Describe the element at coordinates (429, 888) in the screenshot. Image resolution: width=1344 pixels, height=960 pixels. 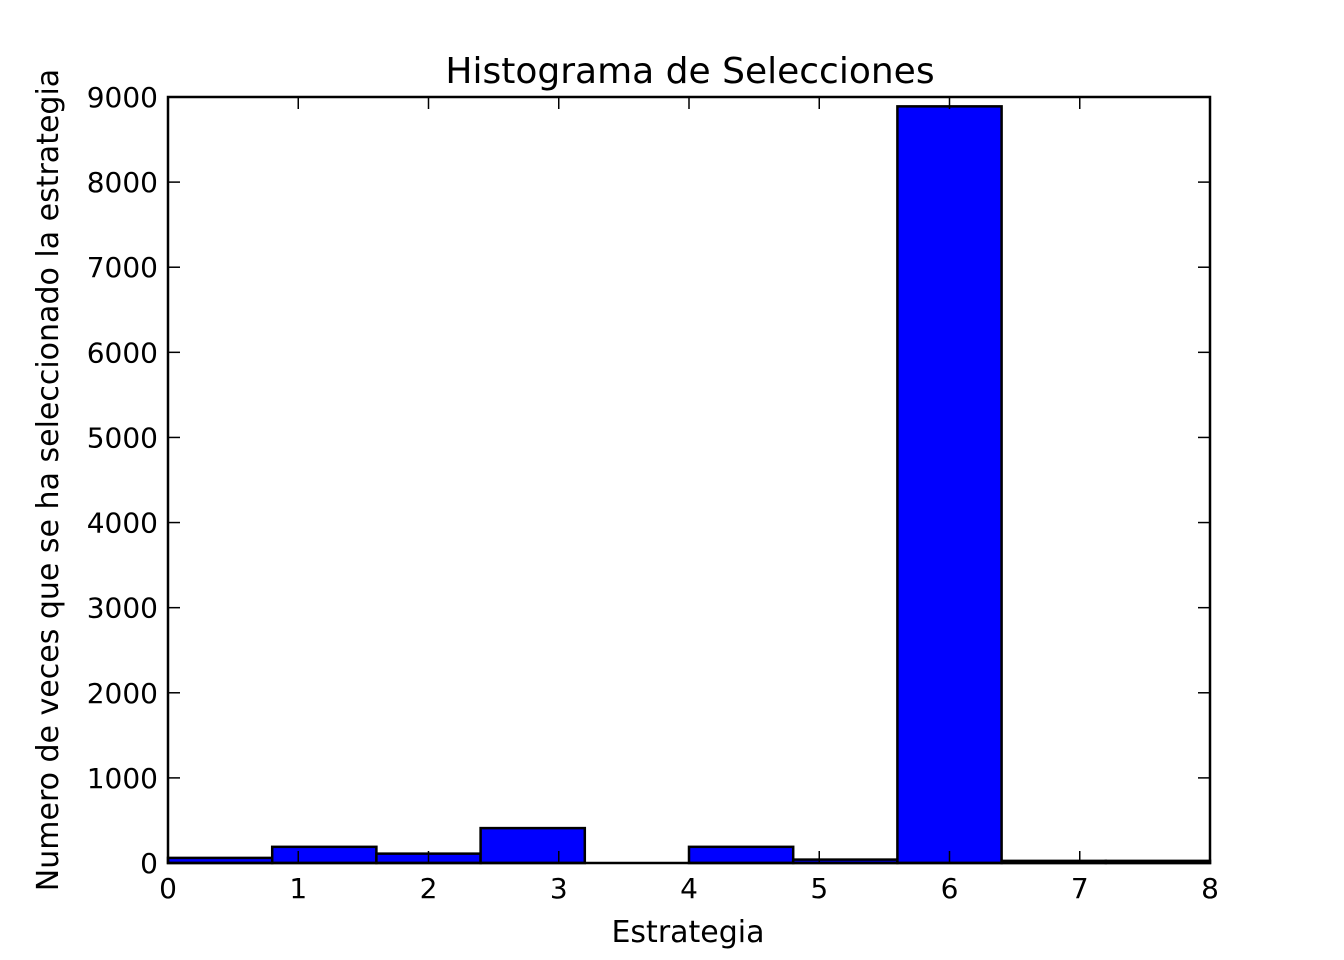
I see `x-tick-label-2: 2` at that location.